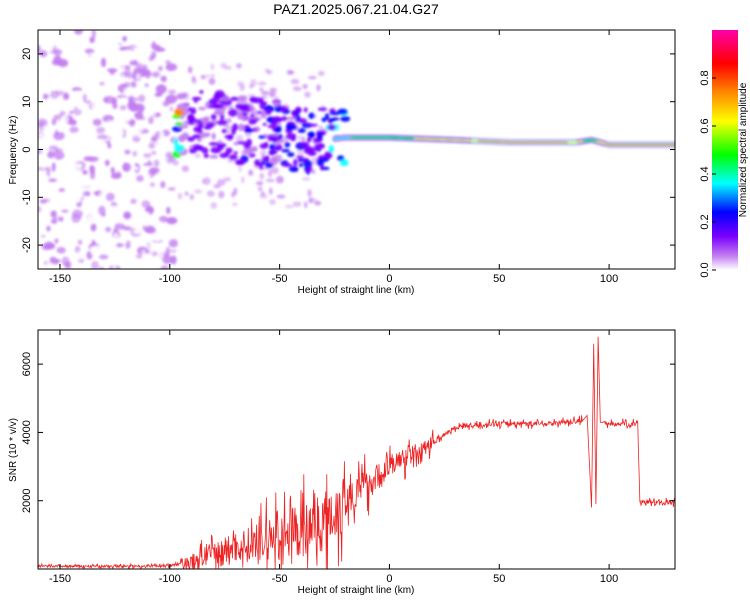  What do you see at coordinates (705, 269) in the screenshot?
I see `colorbar-tick-label: 0.0` at bounding box center [705, 269].